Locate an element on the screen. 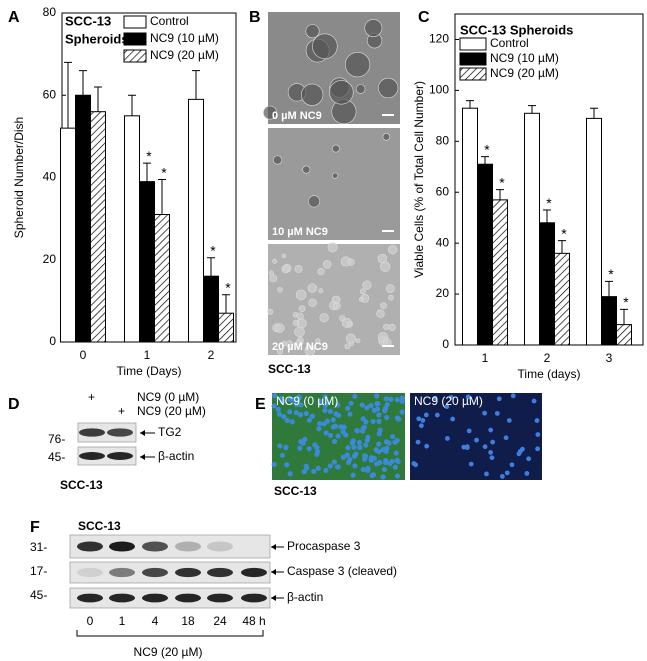 The width and height of the screenshot is (647, 661). y-axis-label: Viable Cells (% of Total Cell Number) is located at coordinates (419, 179).